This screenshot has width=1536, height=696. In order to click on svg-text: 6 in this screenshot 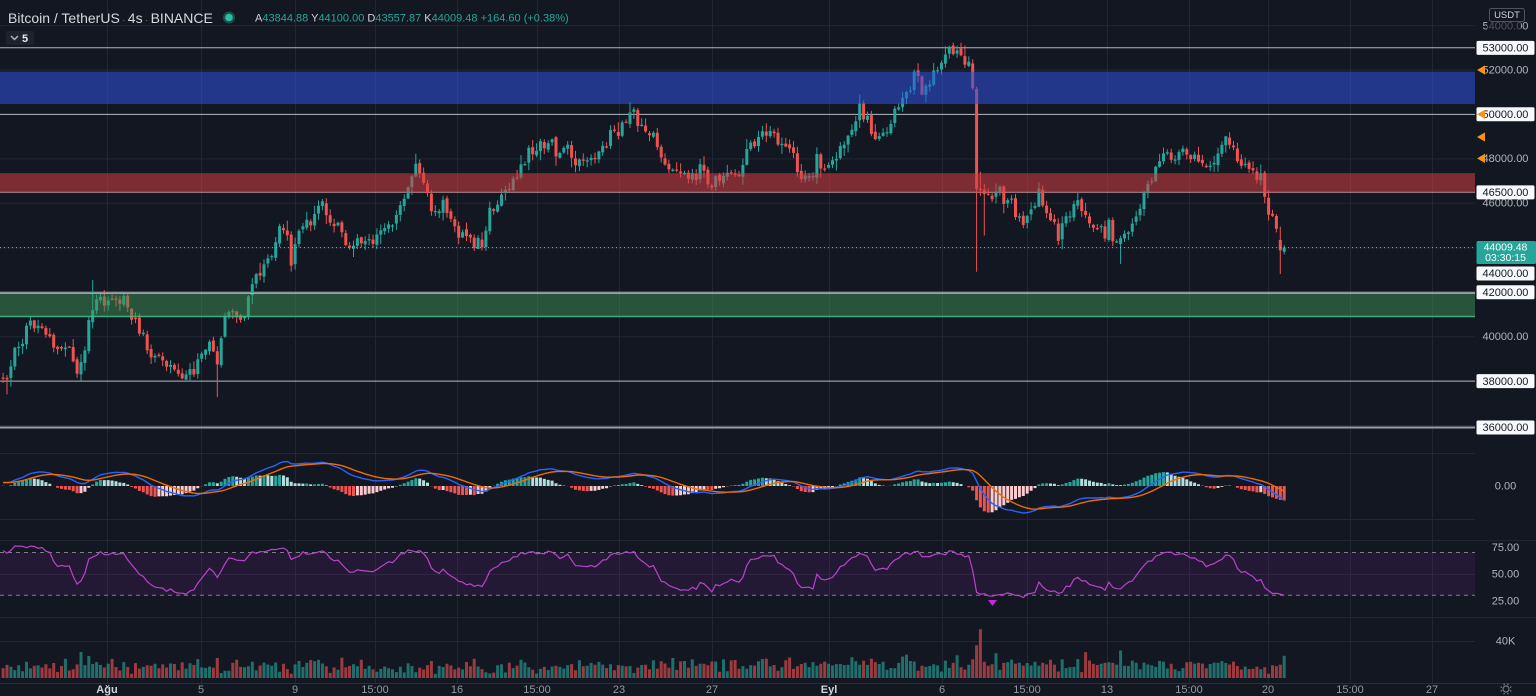, I will do `click(942, 690)`.